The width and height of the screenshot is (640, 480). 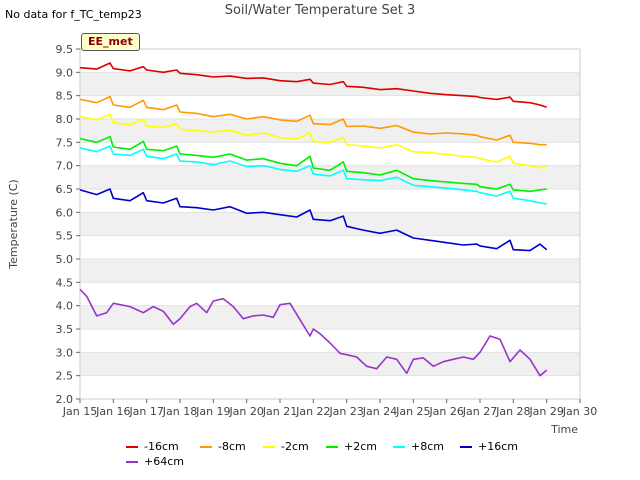 I want to click on y-axis-label: Temperature (C), so click(x=13, y=224).